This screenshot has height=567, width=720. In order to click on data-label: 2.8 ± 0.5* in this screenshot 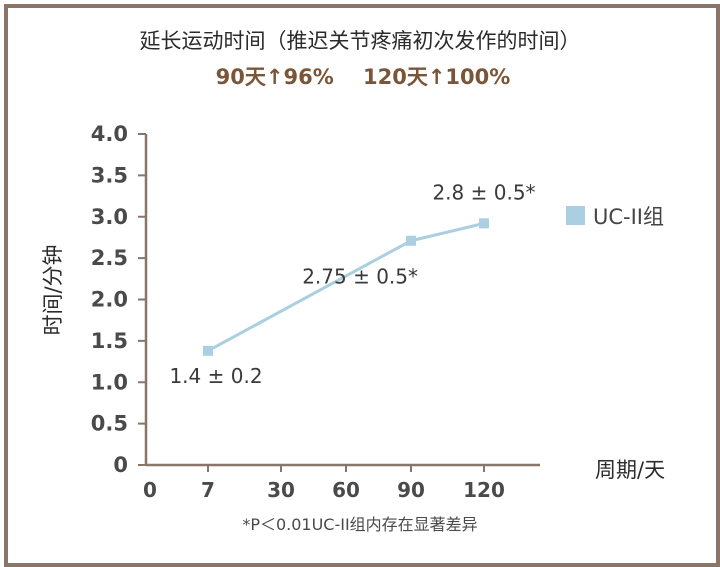, I will do `click(483, 192)`.